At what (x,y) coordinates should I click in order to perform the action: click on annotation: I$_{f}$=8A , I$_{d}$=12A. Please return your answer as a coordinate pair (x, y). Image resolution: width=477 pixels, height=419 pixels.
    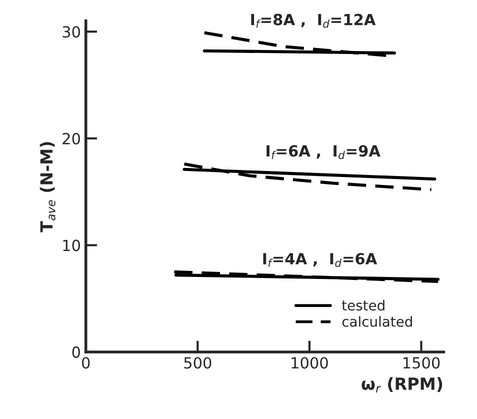
    Looking at the image, I should click on (313, 21).